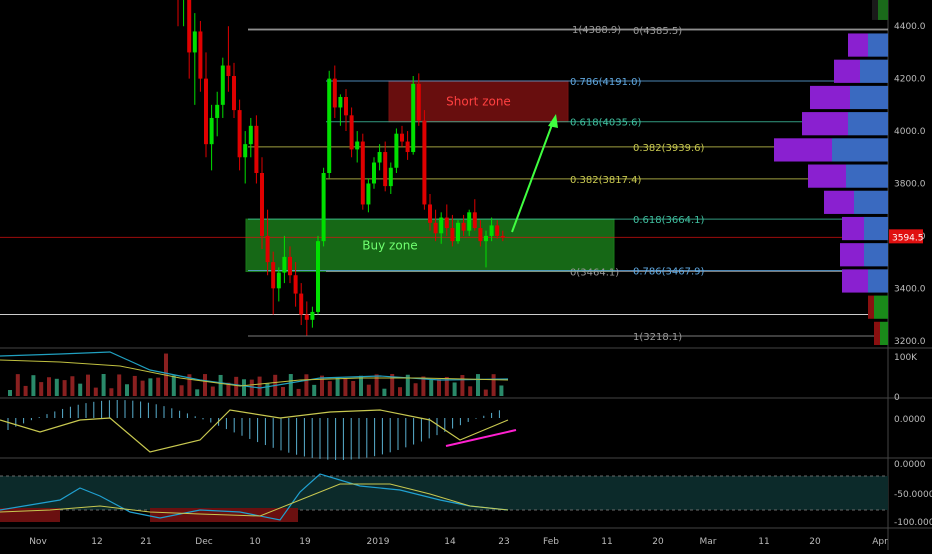 The width and height of the screenshot is (932, 554). What do you see at coordinates (145, 542) in the screenshot?
I see `time-tick-label: 21` at bounding box center [145, 542].